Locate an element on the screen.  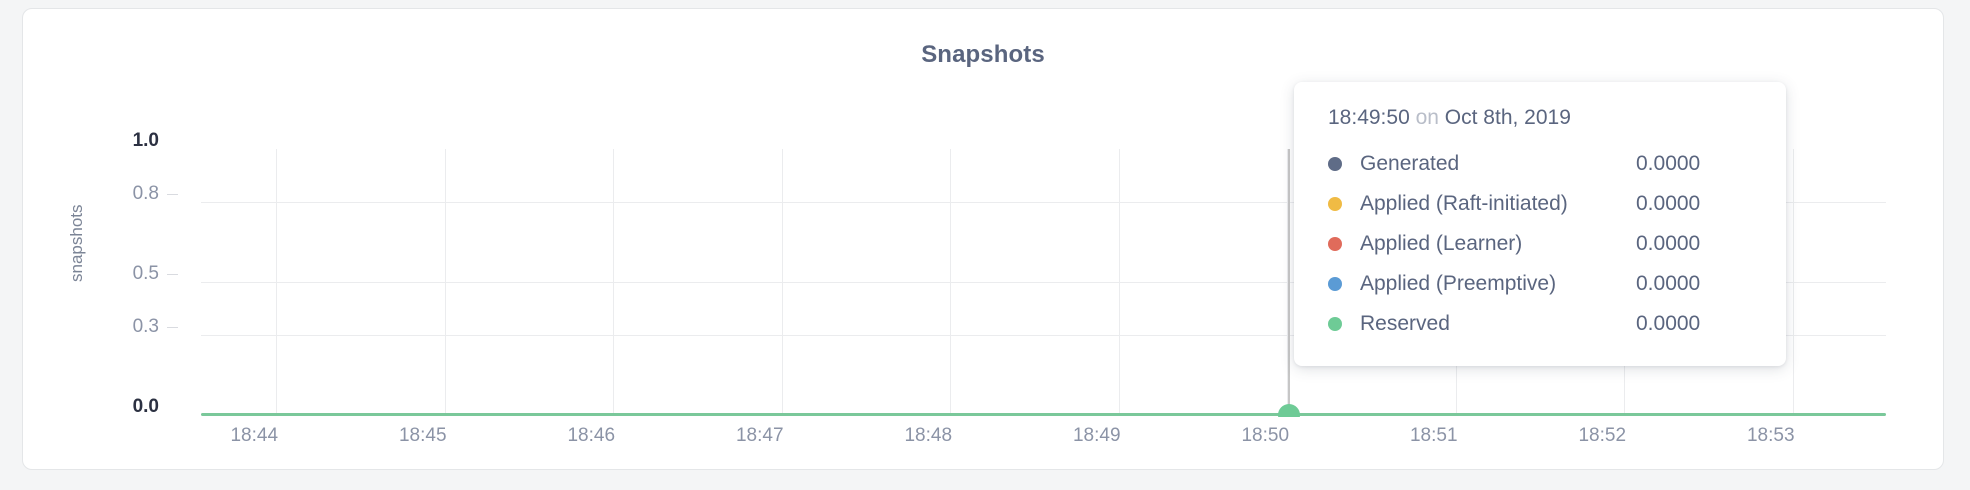
legend-series-label: Applied (Raft-initiated) is located at coordinates (1464, 203).